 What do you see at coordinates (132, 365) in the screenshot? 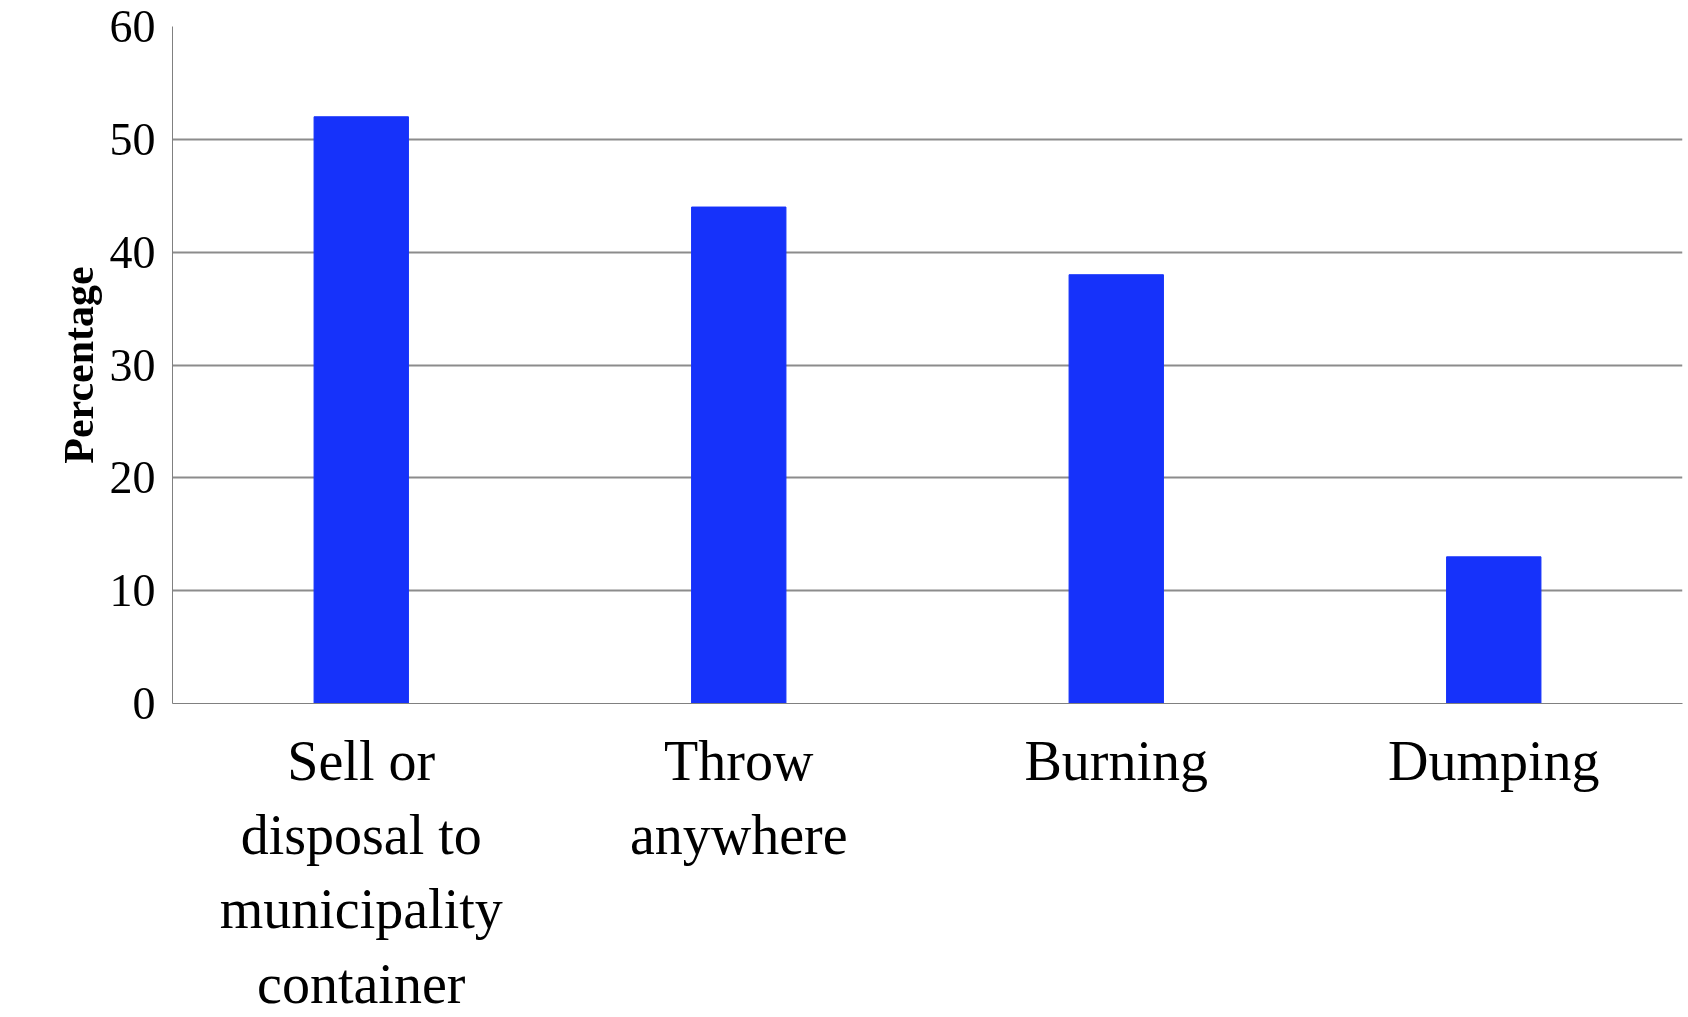
I see `y-tick-label: 30` at bounding box center [132, 365].